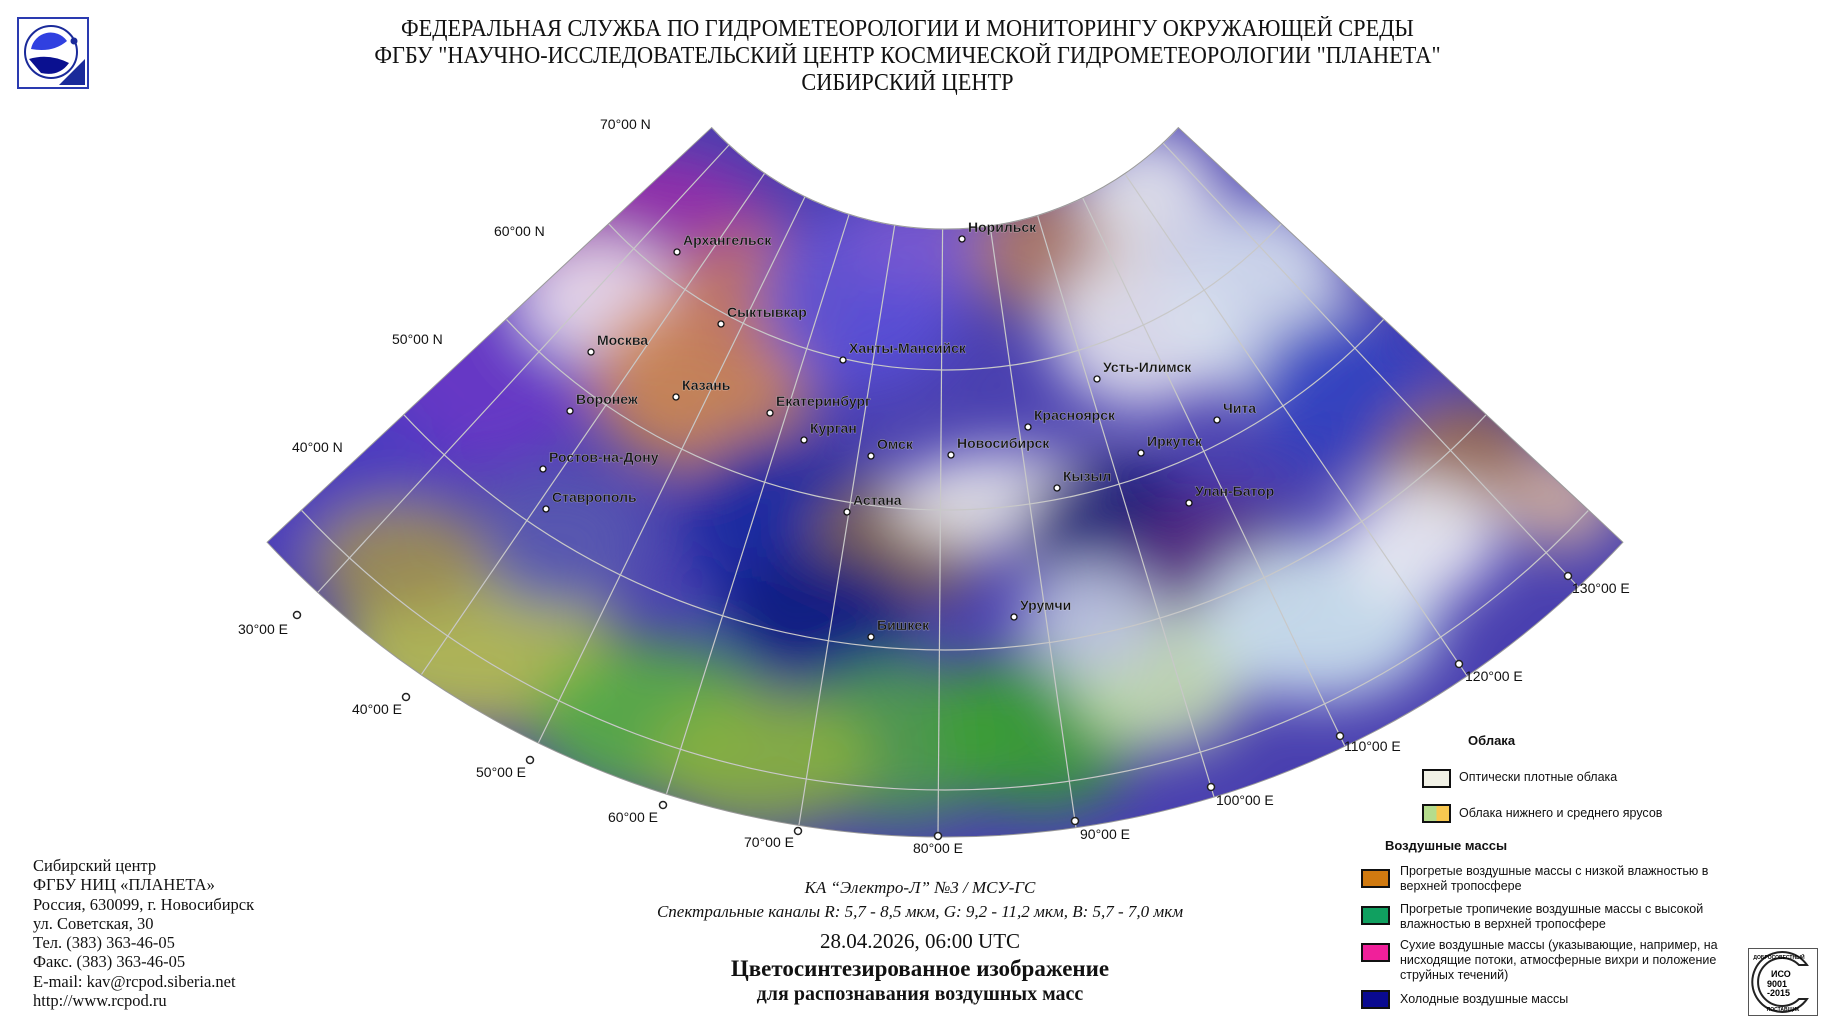  Describe the element at coordinates (1781, 974) in the screenshot. I see `svg-text: ИСО` at that location.